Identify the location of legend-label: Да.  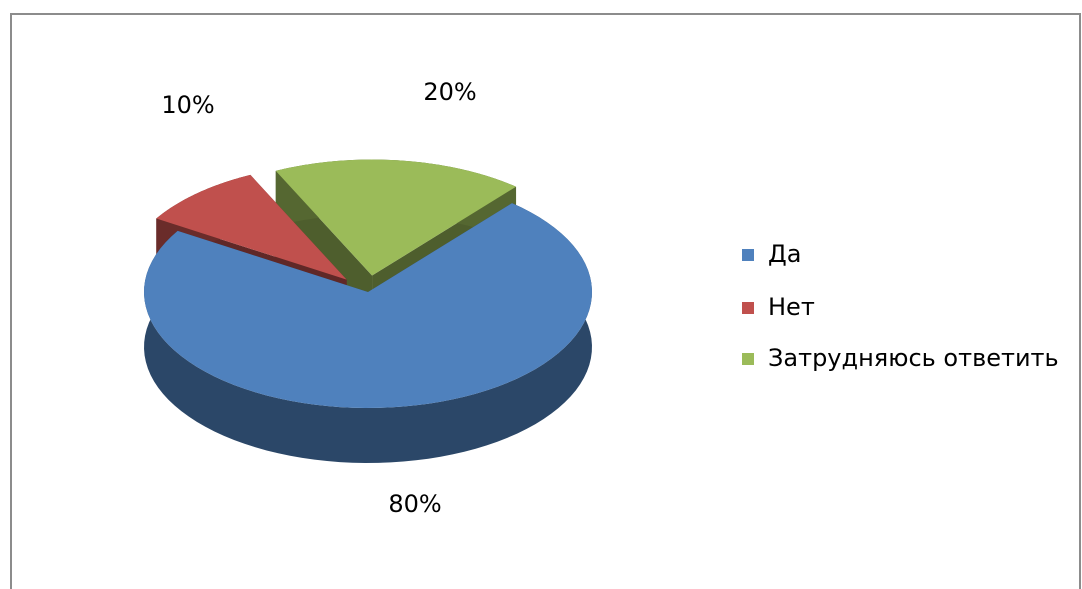
(784, 254).